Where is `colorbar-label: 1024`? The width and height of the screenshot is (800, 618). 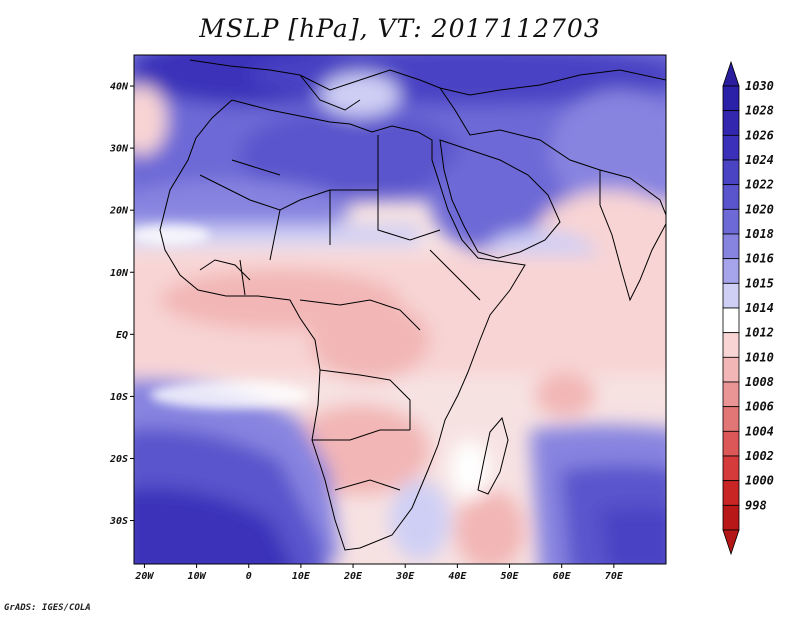 colorbar-label: 1024 is located at coordinates (759, 160).